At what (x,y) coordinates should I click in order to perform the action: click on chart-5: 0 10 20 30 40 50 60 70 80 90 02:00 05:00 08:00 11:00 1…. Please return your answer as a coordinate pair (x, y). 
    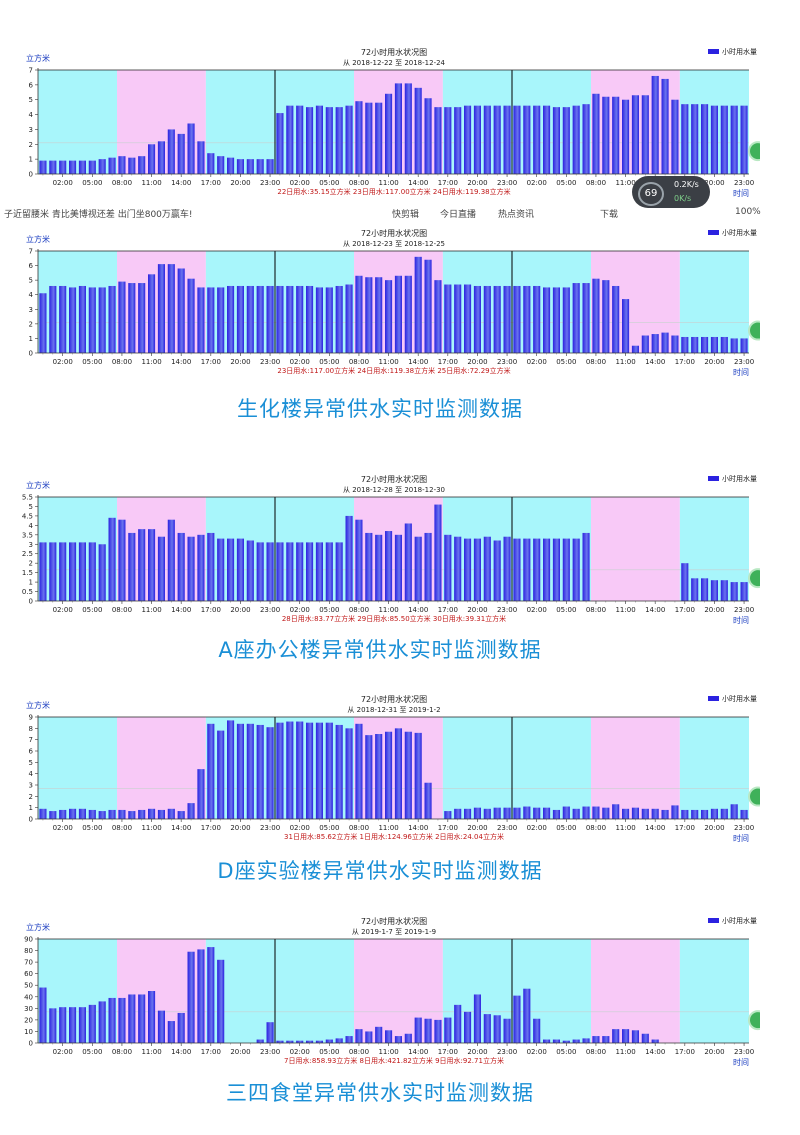
    Looking at the image, I should click on (392, 991).